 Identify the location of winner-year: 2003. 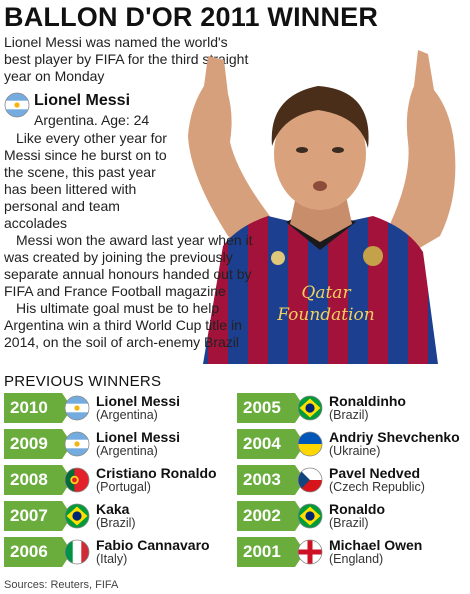
(271, 480).